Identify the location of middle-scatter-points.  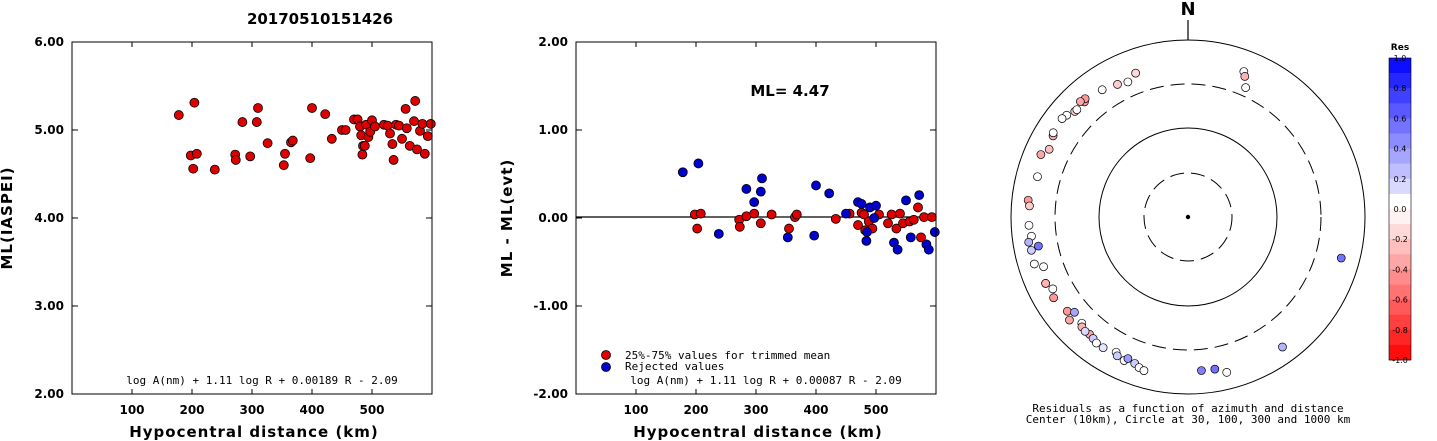
(808, 206).